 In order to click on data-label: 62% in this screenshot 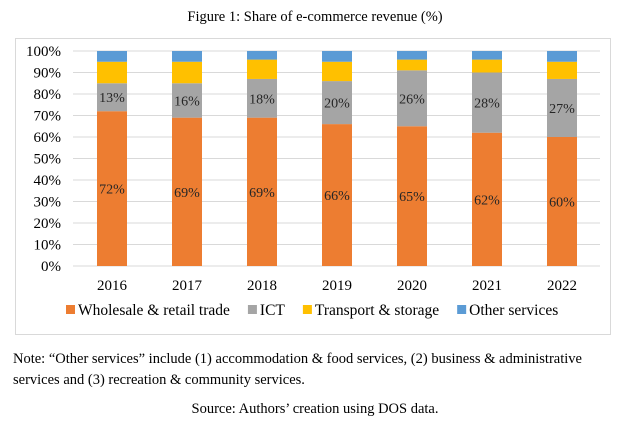, I will do `click(487, 200)`.